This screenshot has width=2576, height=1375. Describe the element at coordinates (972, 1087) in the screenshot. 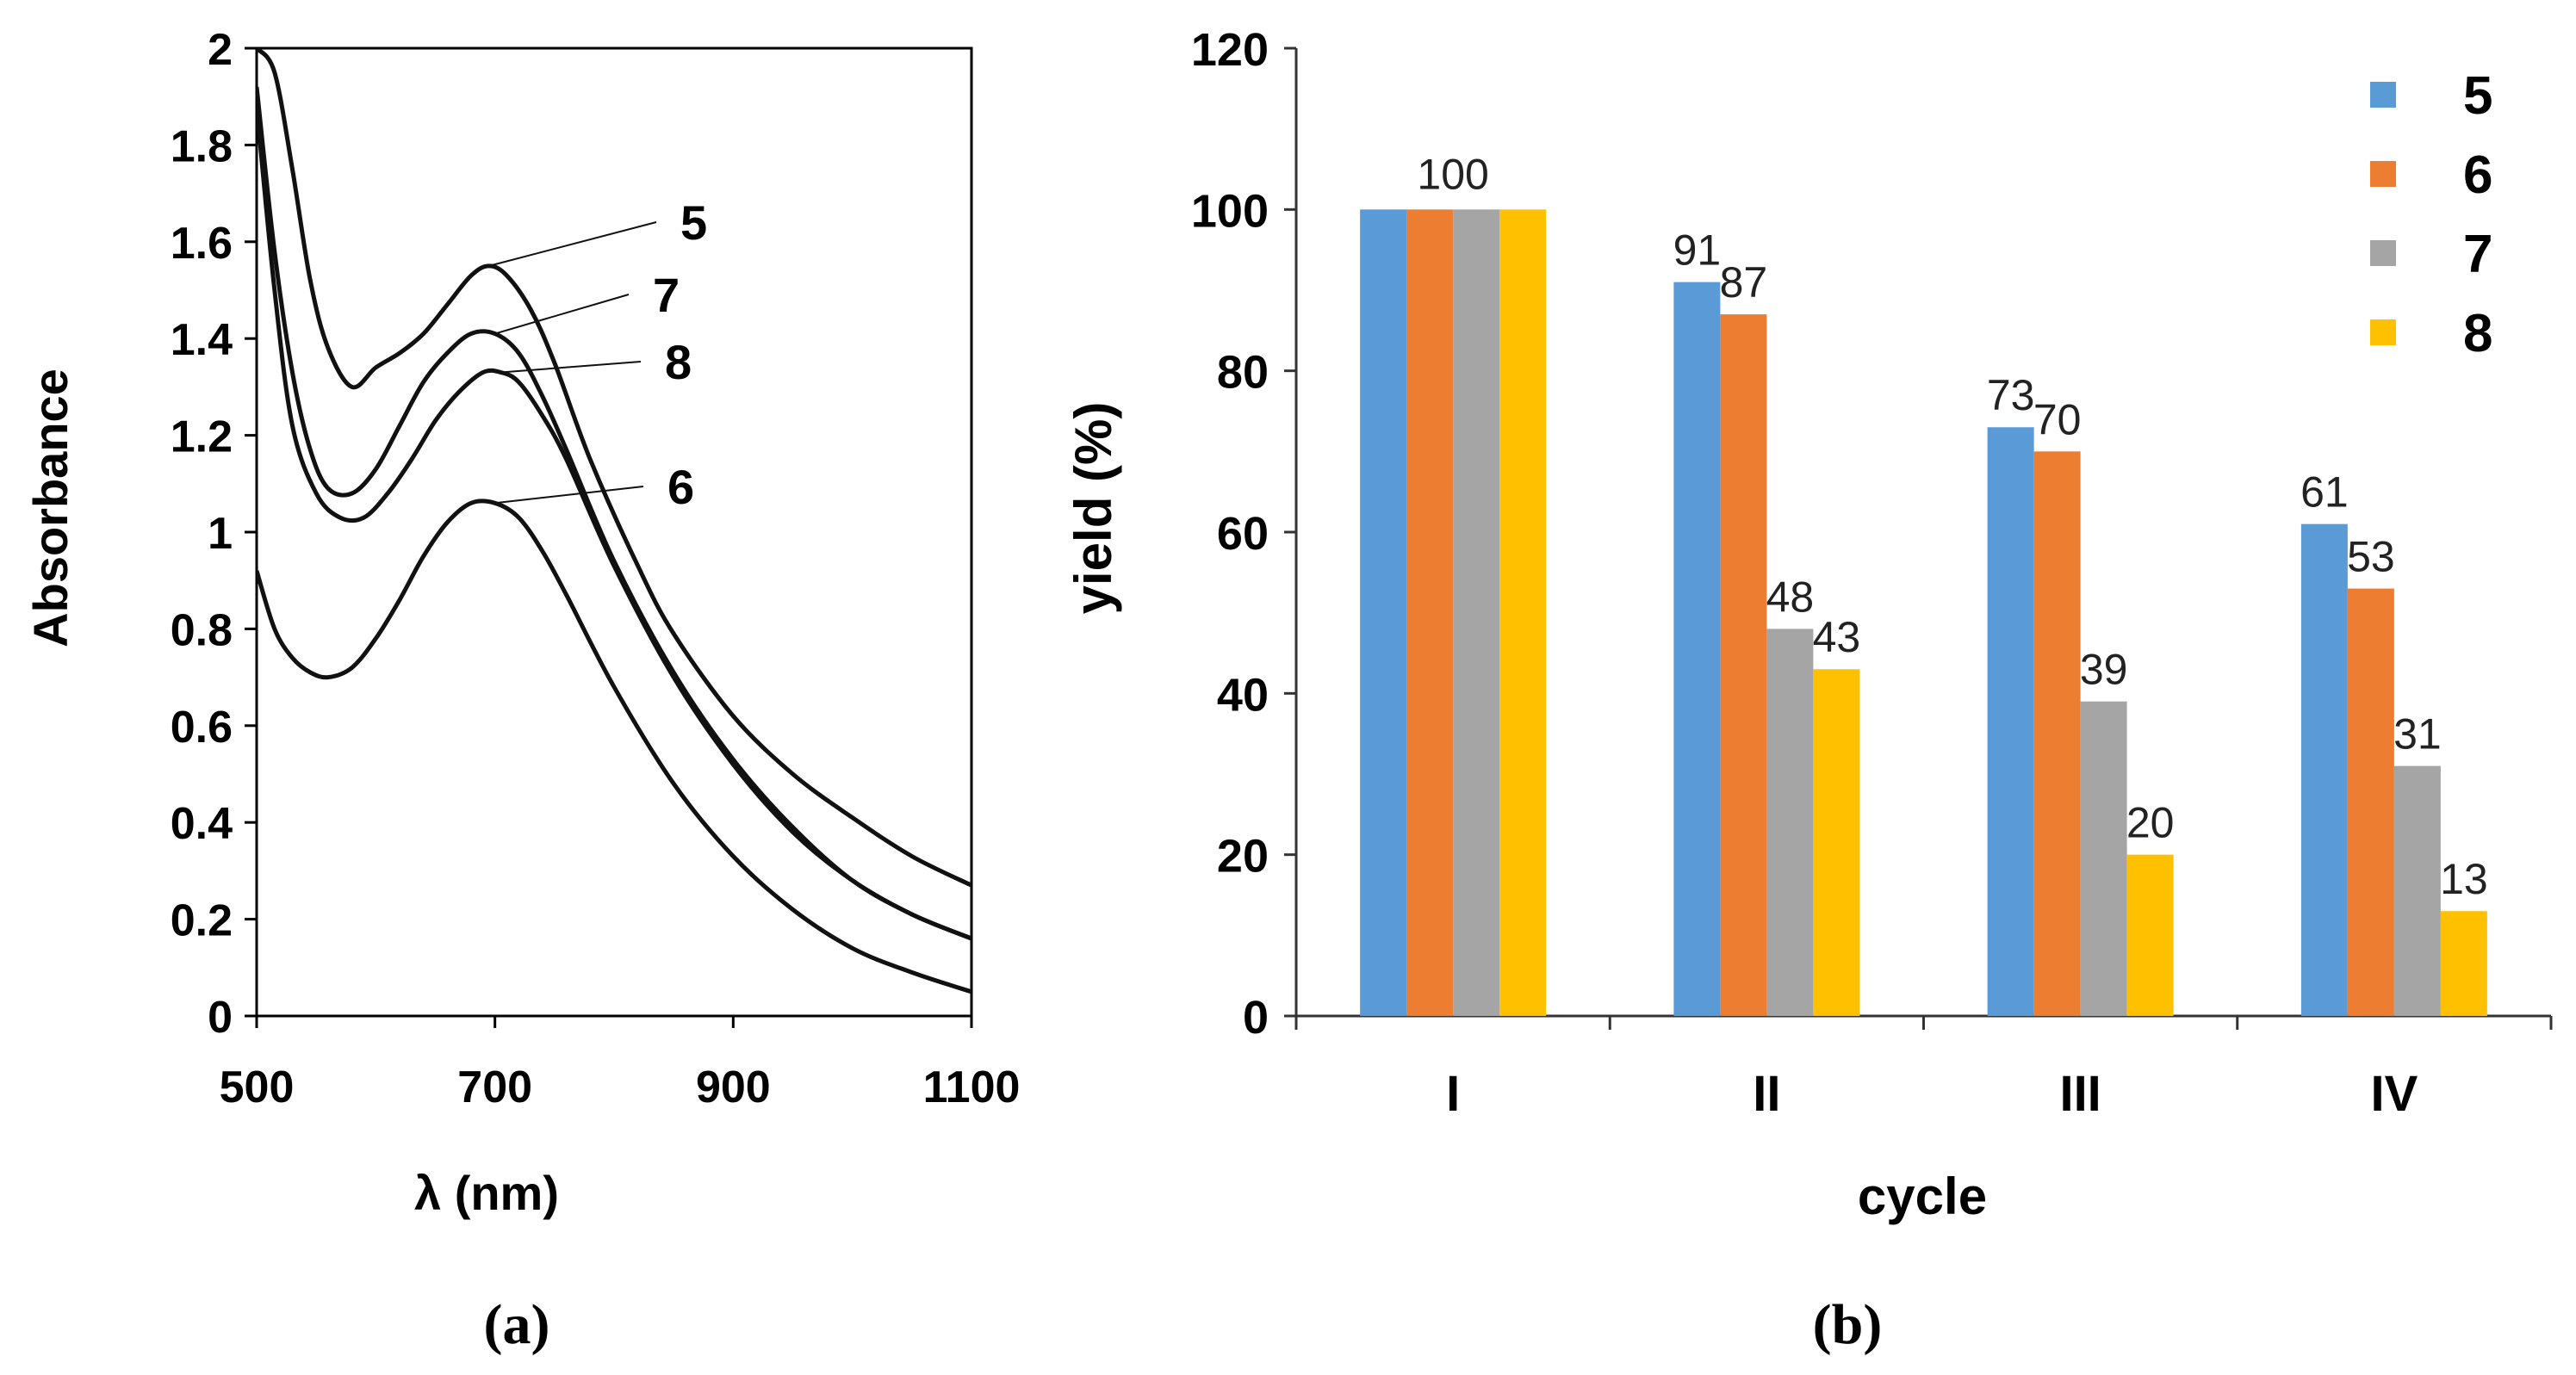

I see `x-tick-label: 1100` at that location.